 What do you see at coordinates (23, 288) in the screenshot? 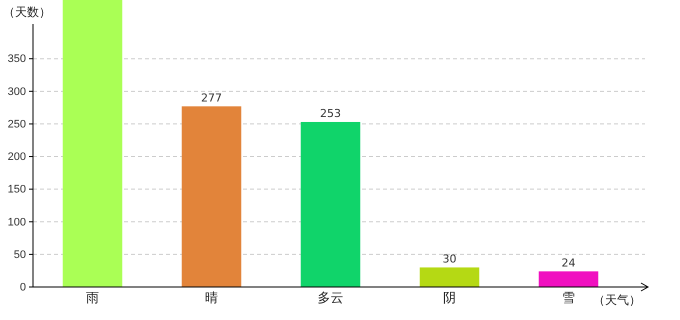
I see `y-tick-label: 0` at bounding box center [23, 288].